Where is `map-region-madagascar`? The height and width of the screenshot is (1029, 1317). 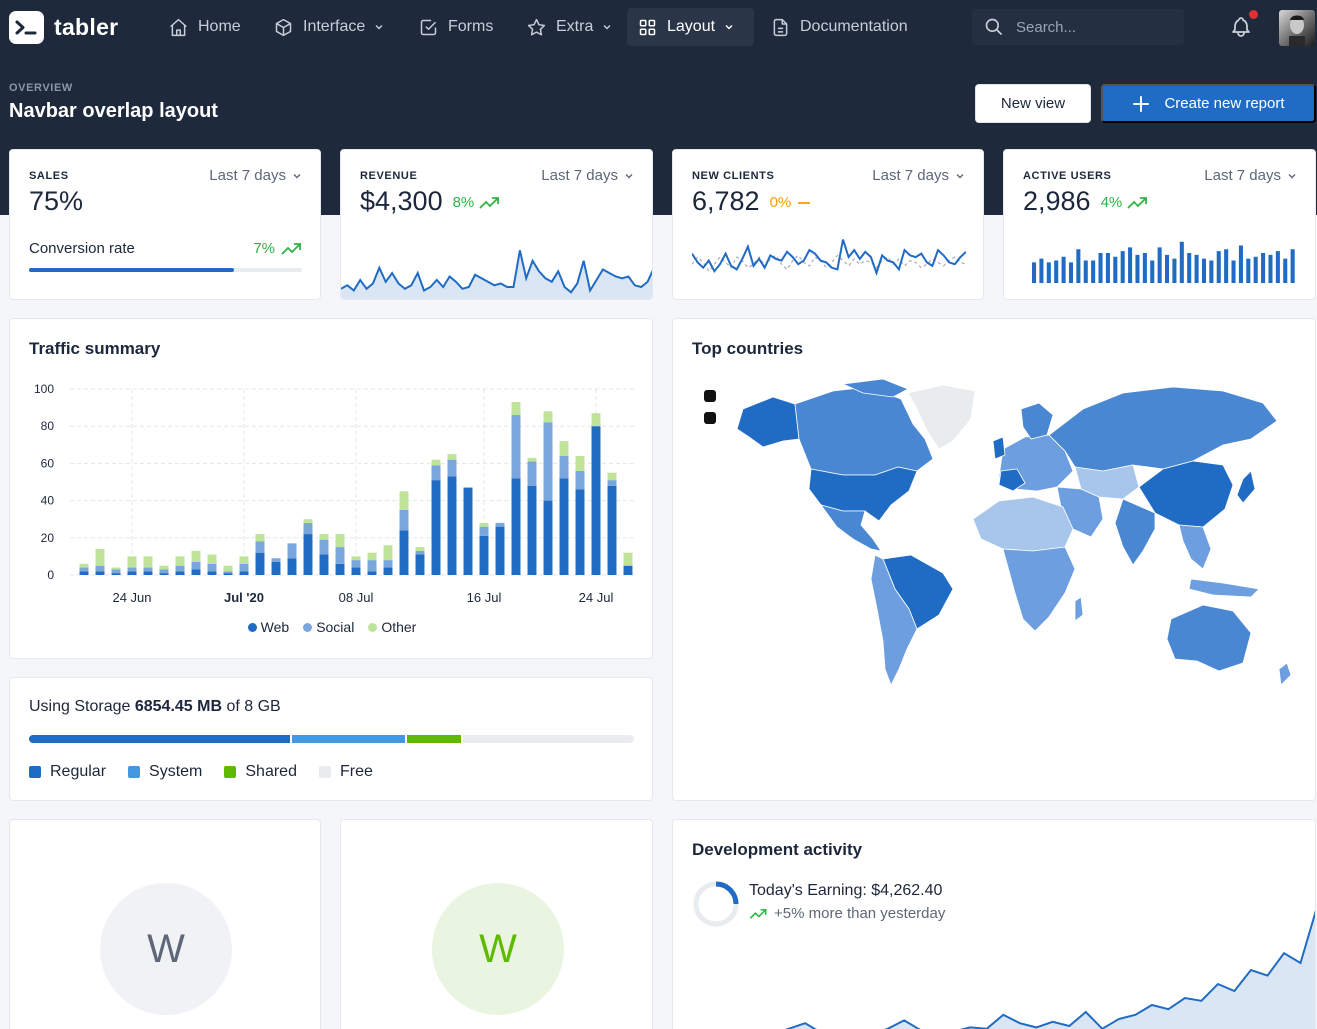
map-region-madagascar is located at coordinates (1079, 609).